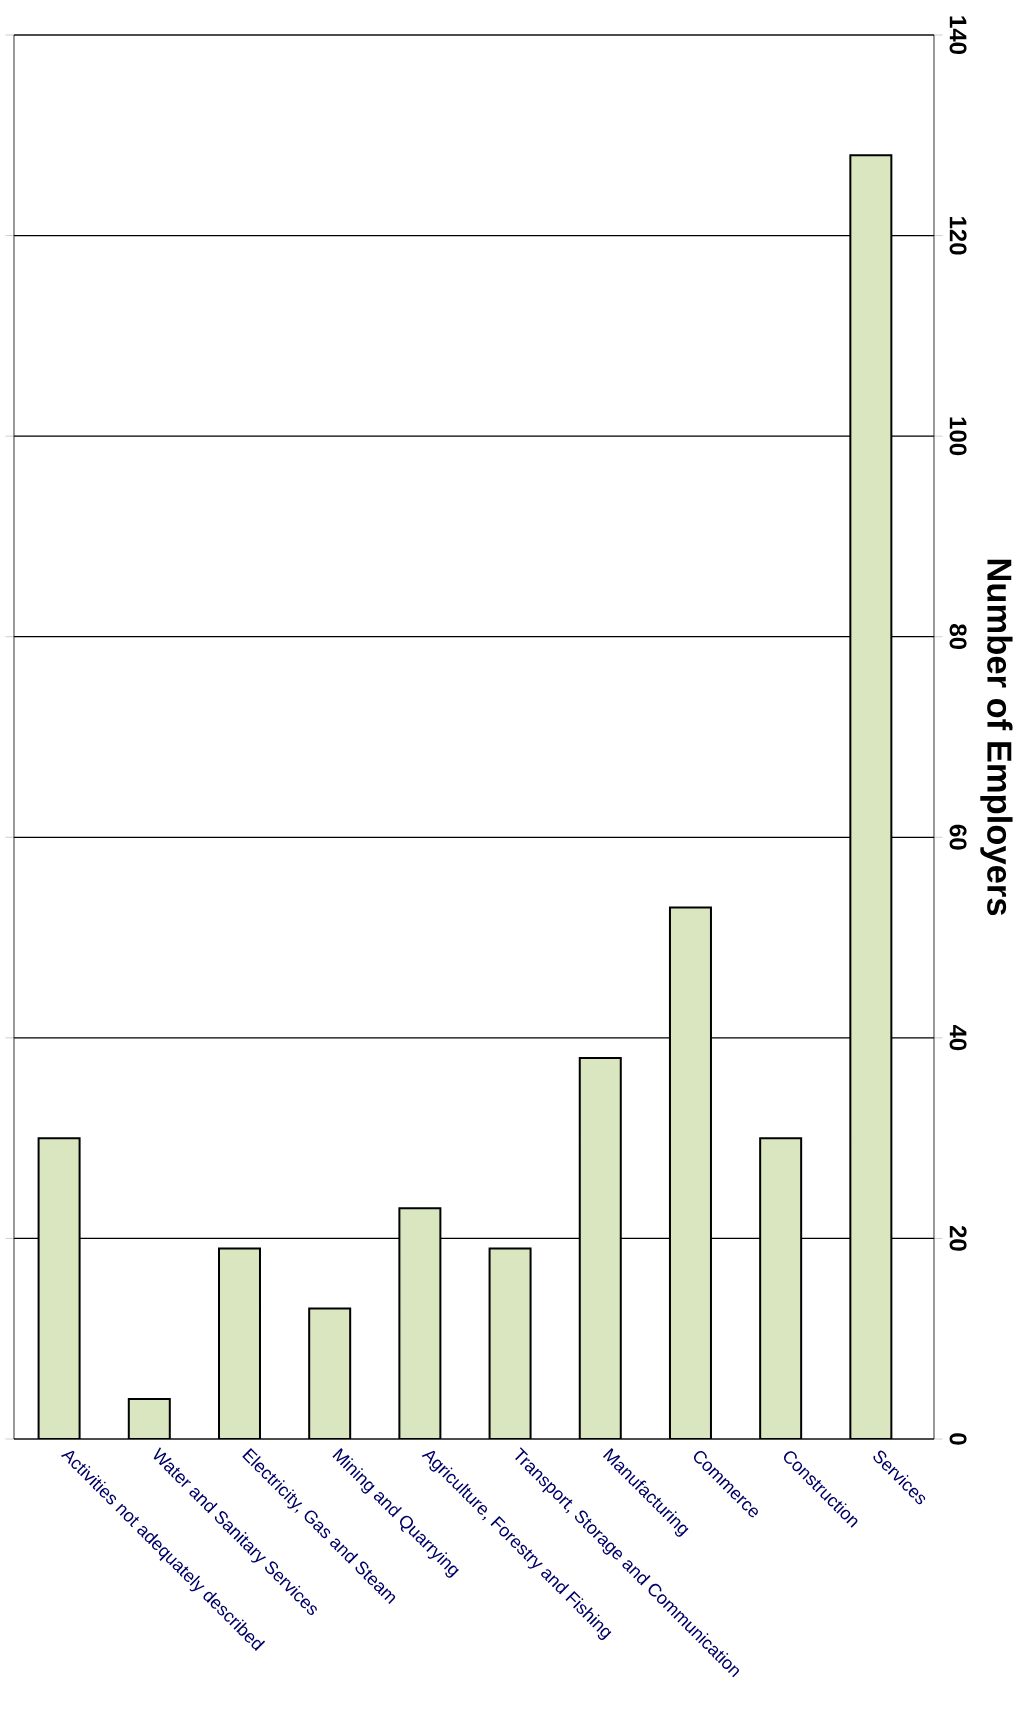  What do you see at coordinates (958, 236) in the screenshot?
I see `y-tick-label: 120` at bounding box center [958, 236].